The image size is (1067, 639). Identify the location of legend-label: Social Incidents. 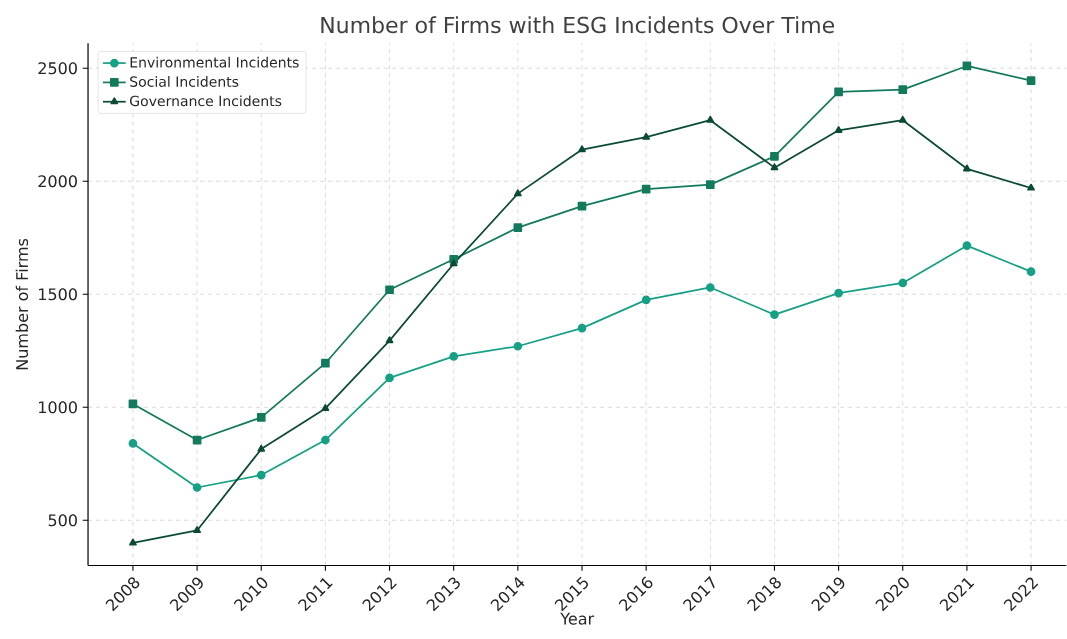
(184, 81).